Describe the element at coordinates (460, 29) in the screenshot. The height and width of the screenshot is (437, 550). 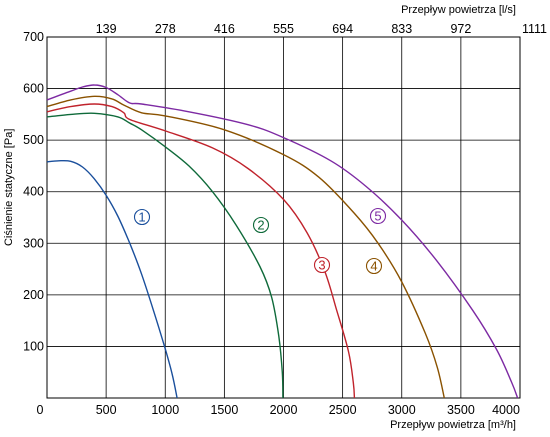
I see `x2-tick-label: 972` at that location.